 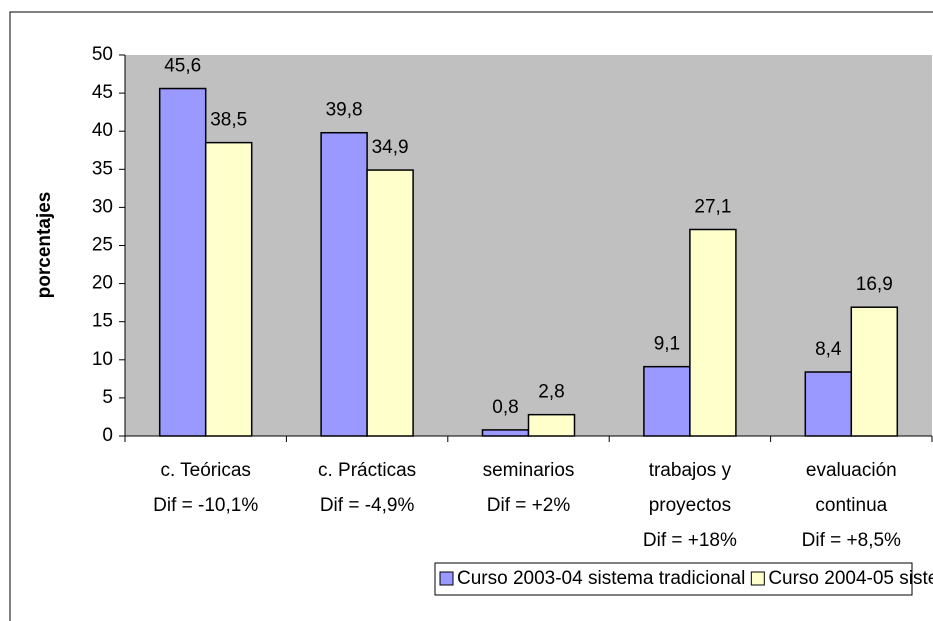 What do you see at coordinates (851, 505) in the screenshot?
I see `x-tick-label: evaluación continua Dif = +8,5%` at bounding box center [851, 505].